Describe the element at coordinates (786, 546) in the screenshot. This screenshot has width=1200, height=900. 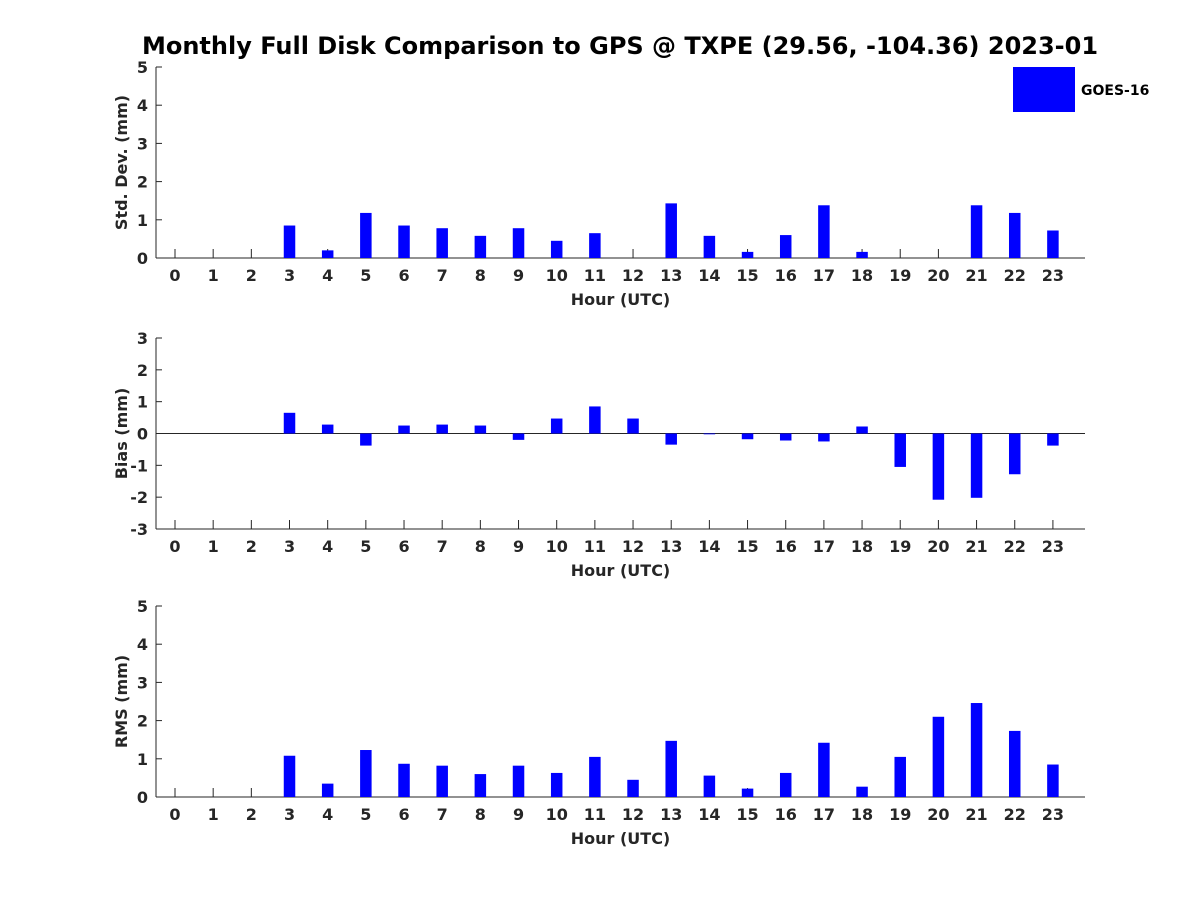
I see `x-tick-label: 16` at that location.